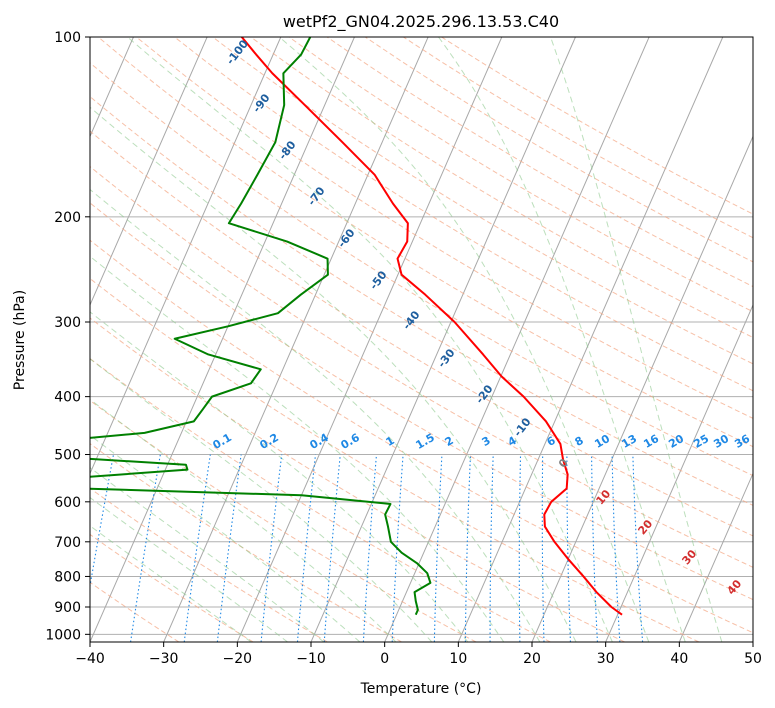 This screenshot has height=708, width=775. I want to click on x-tick-label: −40, so click(90, 659).